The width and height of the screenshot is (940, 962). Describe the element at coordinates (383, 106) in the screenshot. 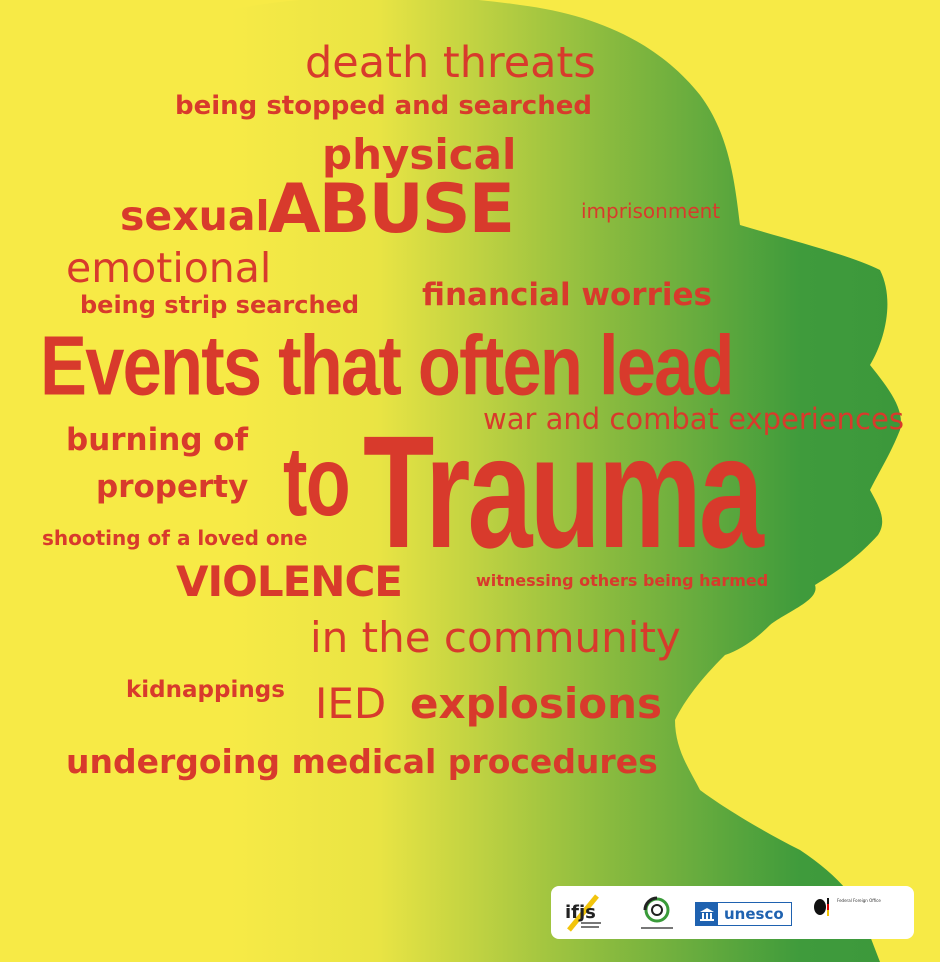

I see `word-being-stopped-and-searched: being stopped and searched` at that location.